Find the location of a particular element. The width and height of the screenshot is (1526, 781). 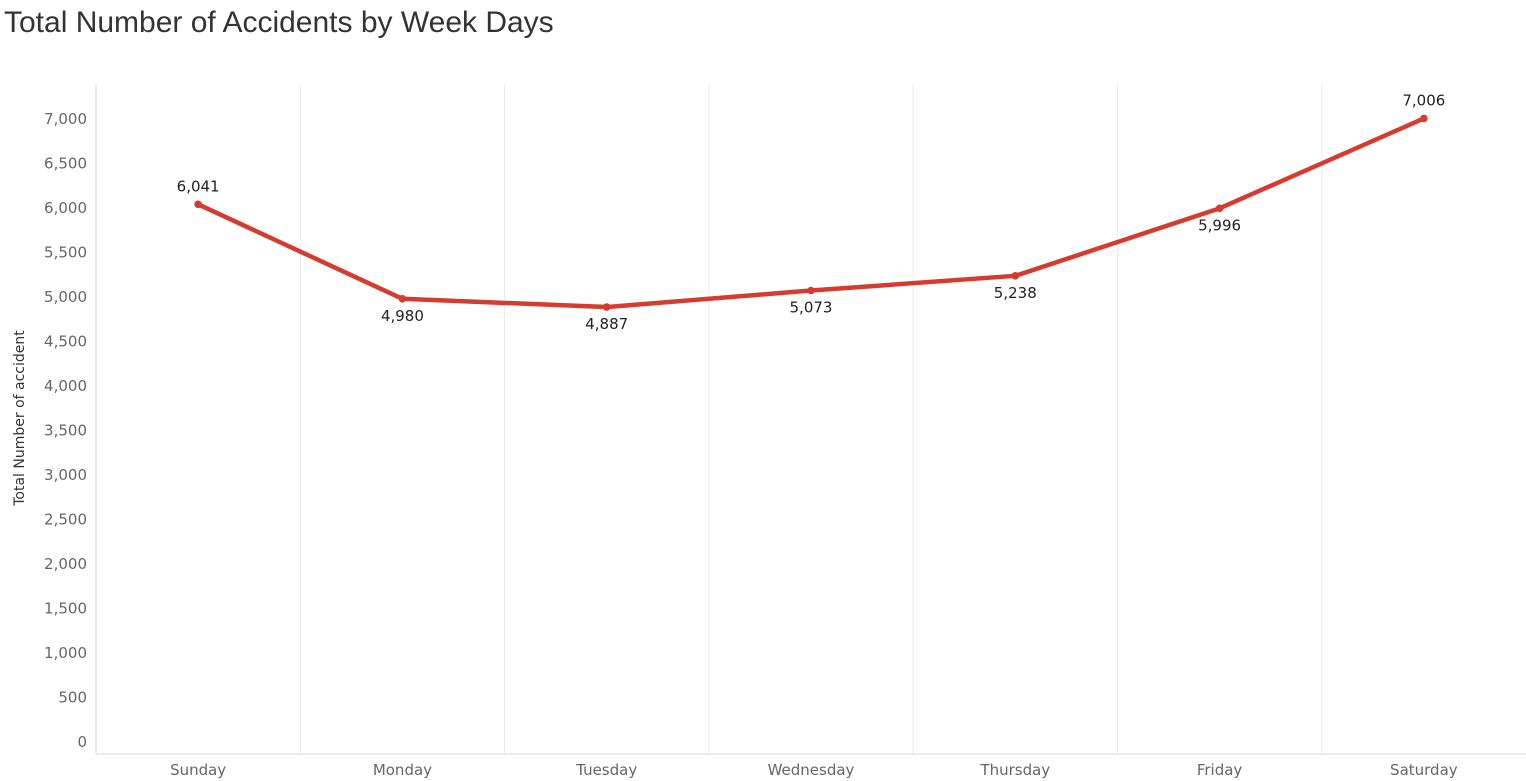

data-label: 5,238 is located at coordinates (1015, 293).